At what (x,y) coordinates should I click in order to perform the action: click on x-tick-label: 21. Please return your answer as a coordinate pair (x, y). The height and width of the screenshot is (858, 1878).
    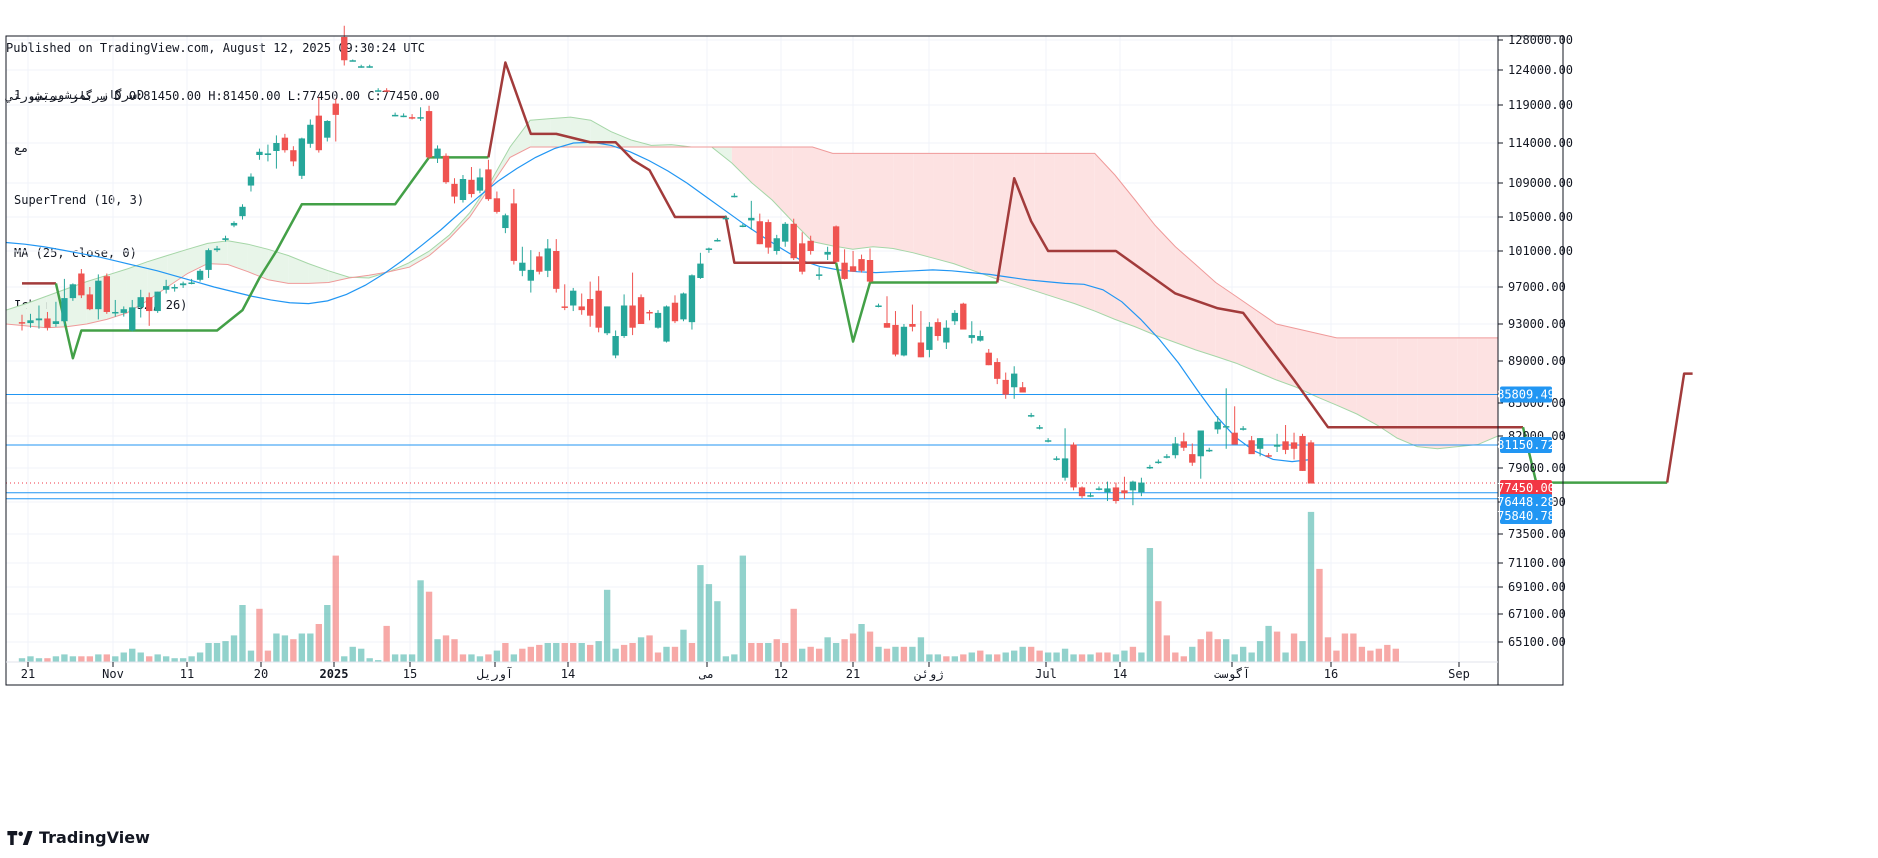
    Looking at the image, I should click on (28, 674).